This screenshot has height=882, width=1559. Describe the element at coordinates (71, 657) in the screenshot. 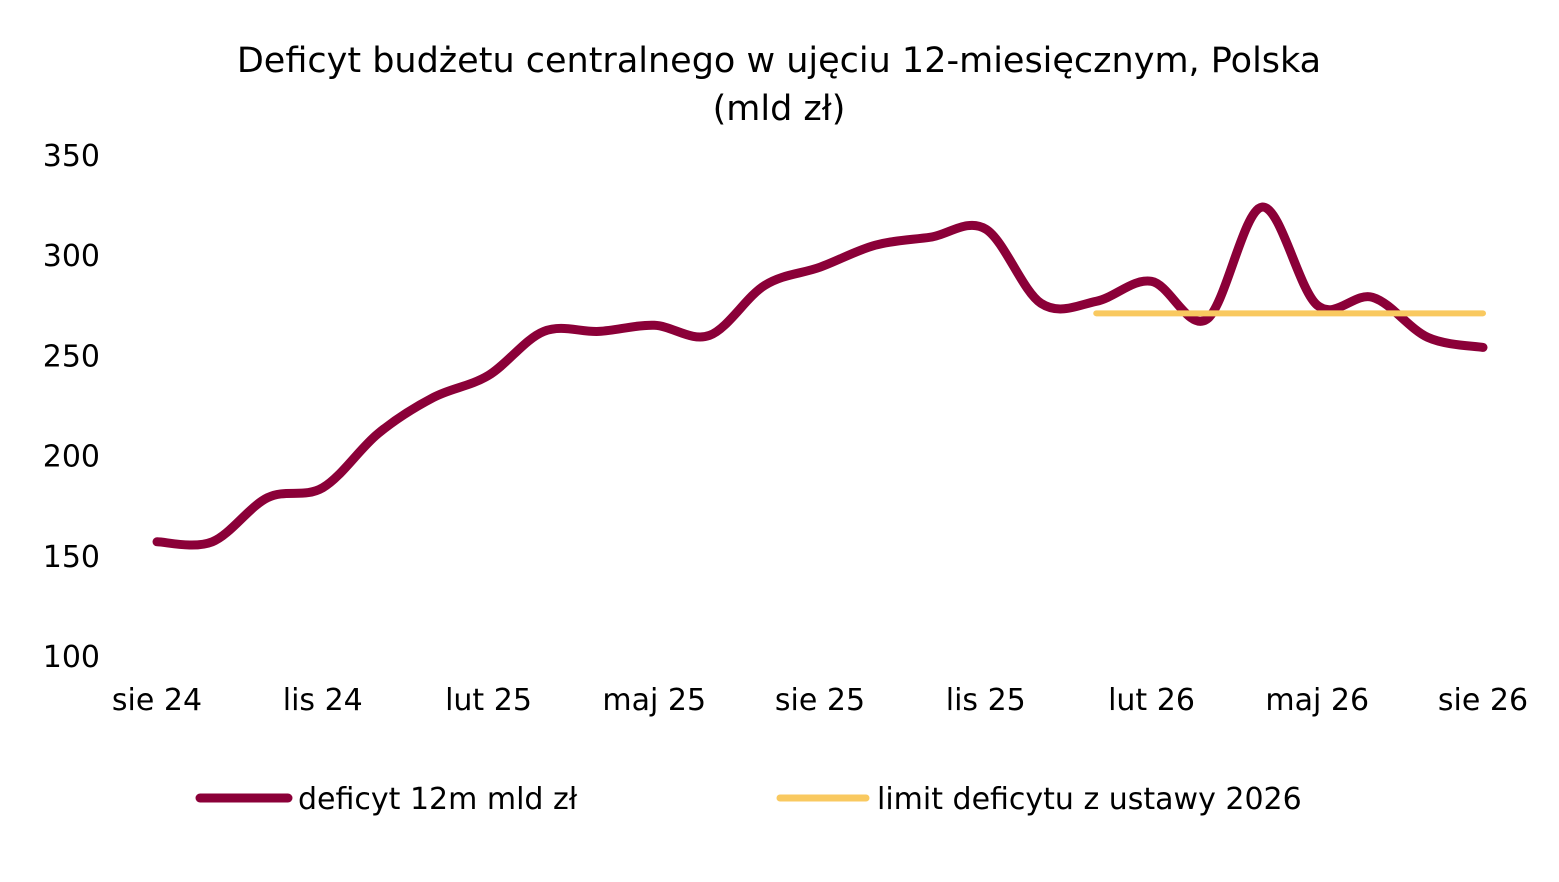

I see `y-tick-label: 100` at that location.